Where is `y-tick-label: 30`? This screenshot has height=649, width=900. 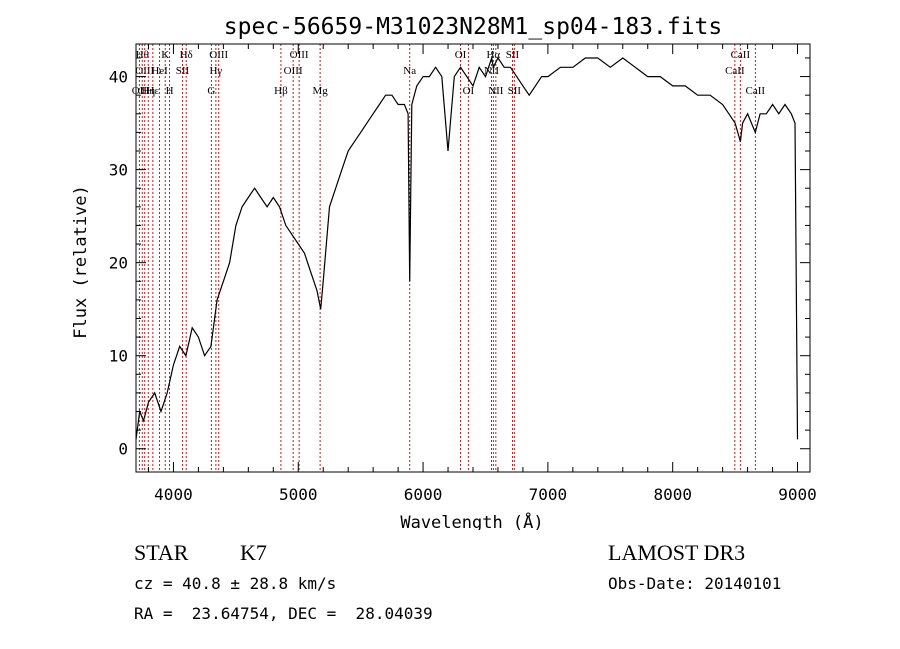
y-tick-label: 30 is located at coordinates (118, 170).